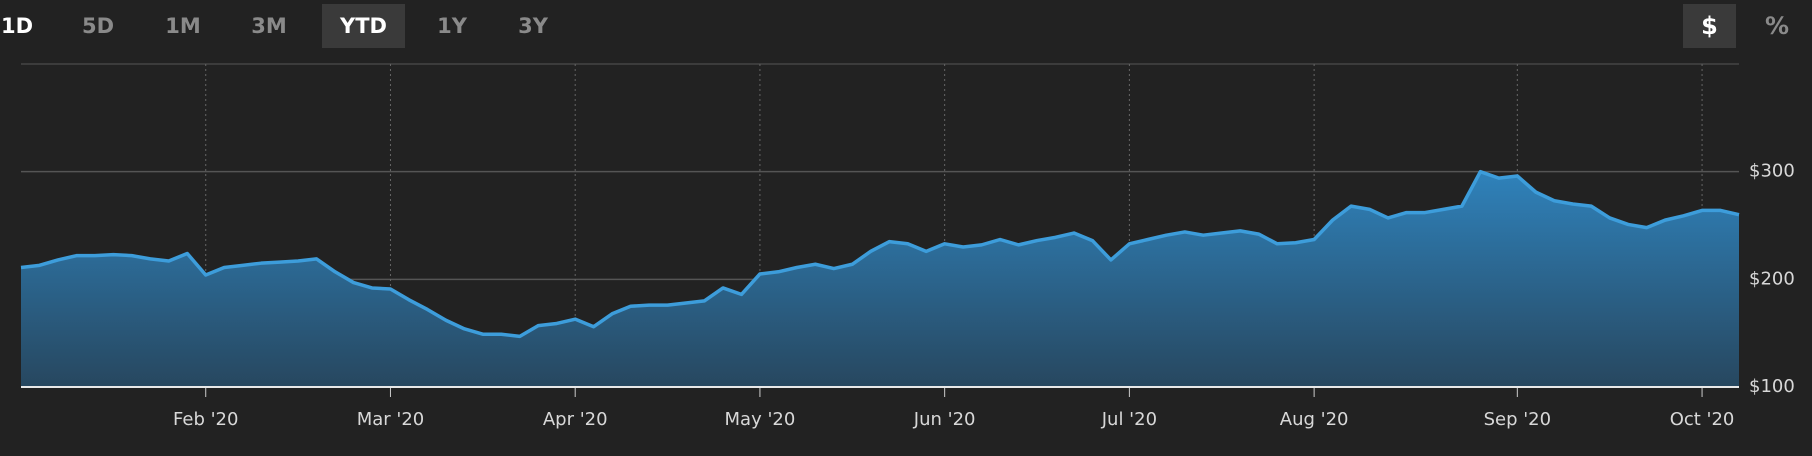  Describe the element at coordinates (944, 419) in the screenshot. I see `x-tick-label: Jun '20` at that location.